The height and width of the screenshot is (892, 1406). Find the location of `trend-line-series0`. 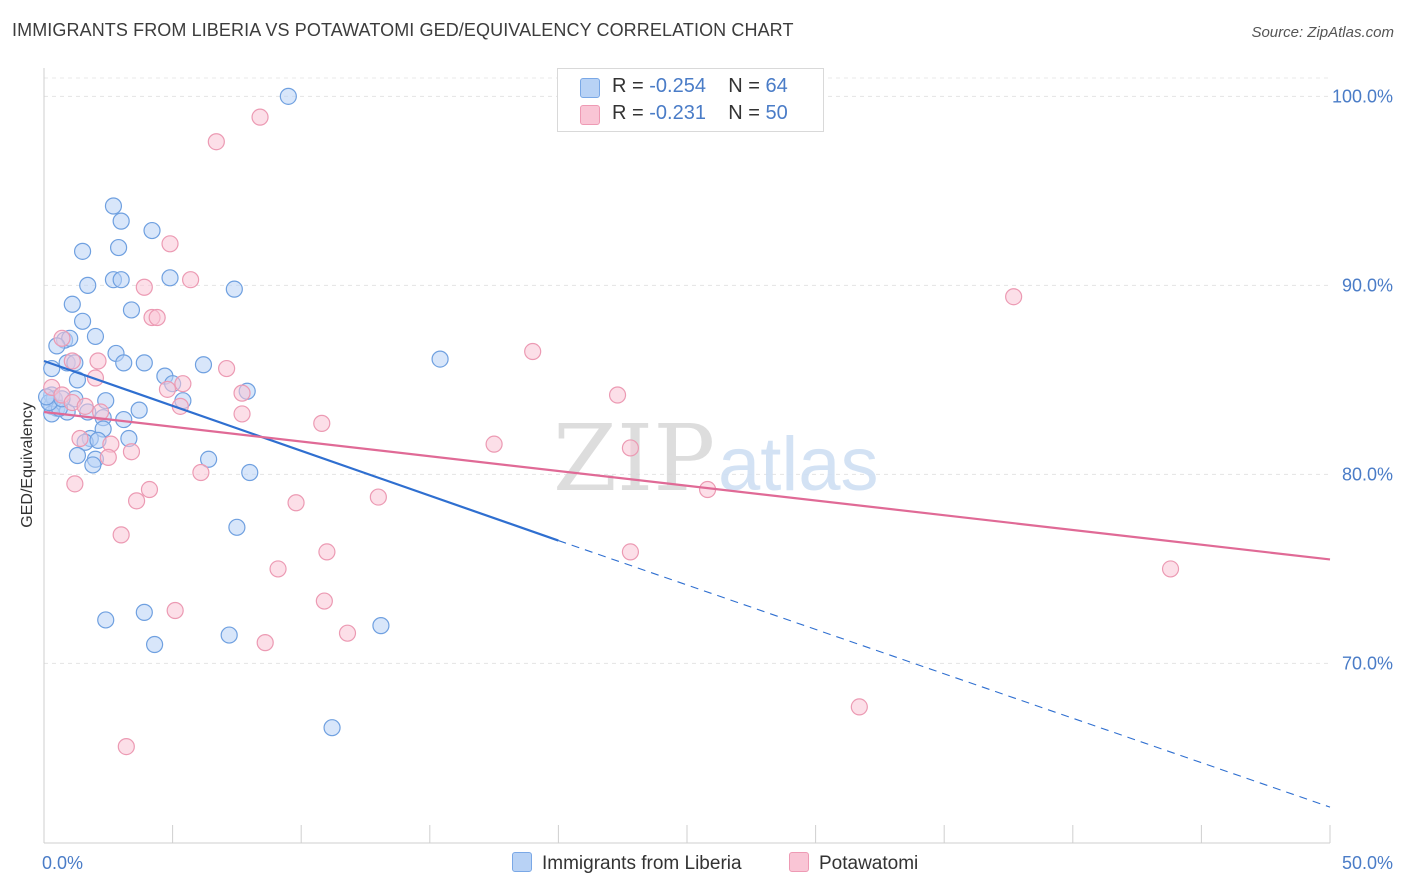

trend-line-series0 is located at coordinates (301, 450).